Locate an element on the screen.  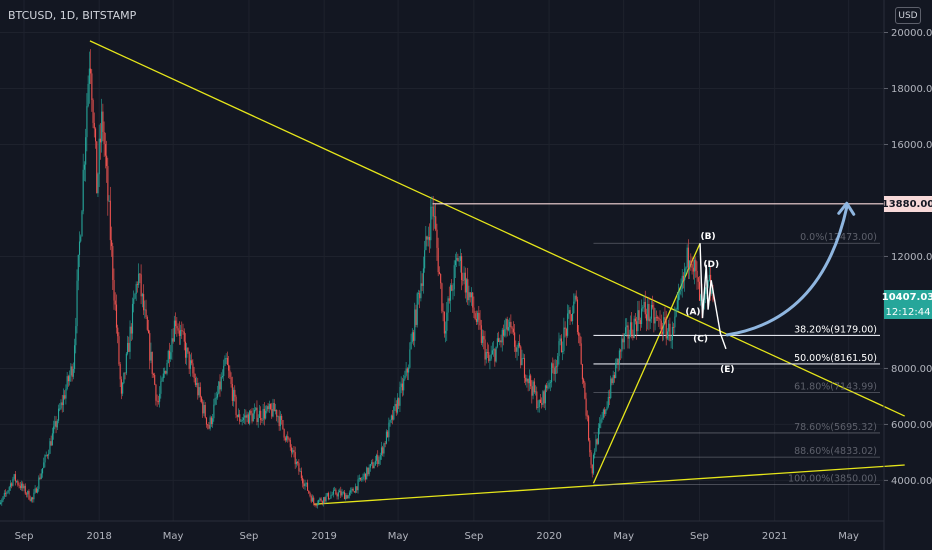
trendline is located at coordinates (646, 363).